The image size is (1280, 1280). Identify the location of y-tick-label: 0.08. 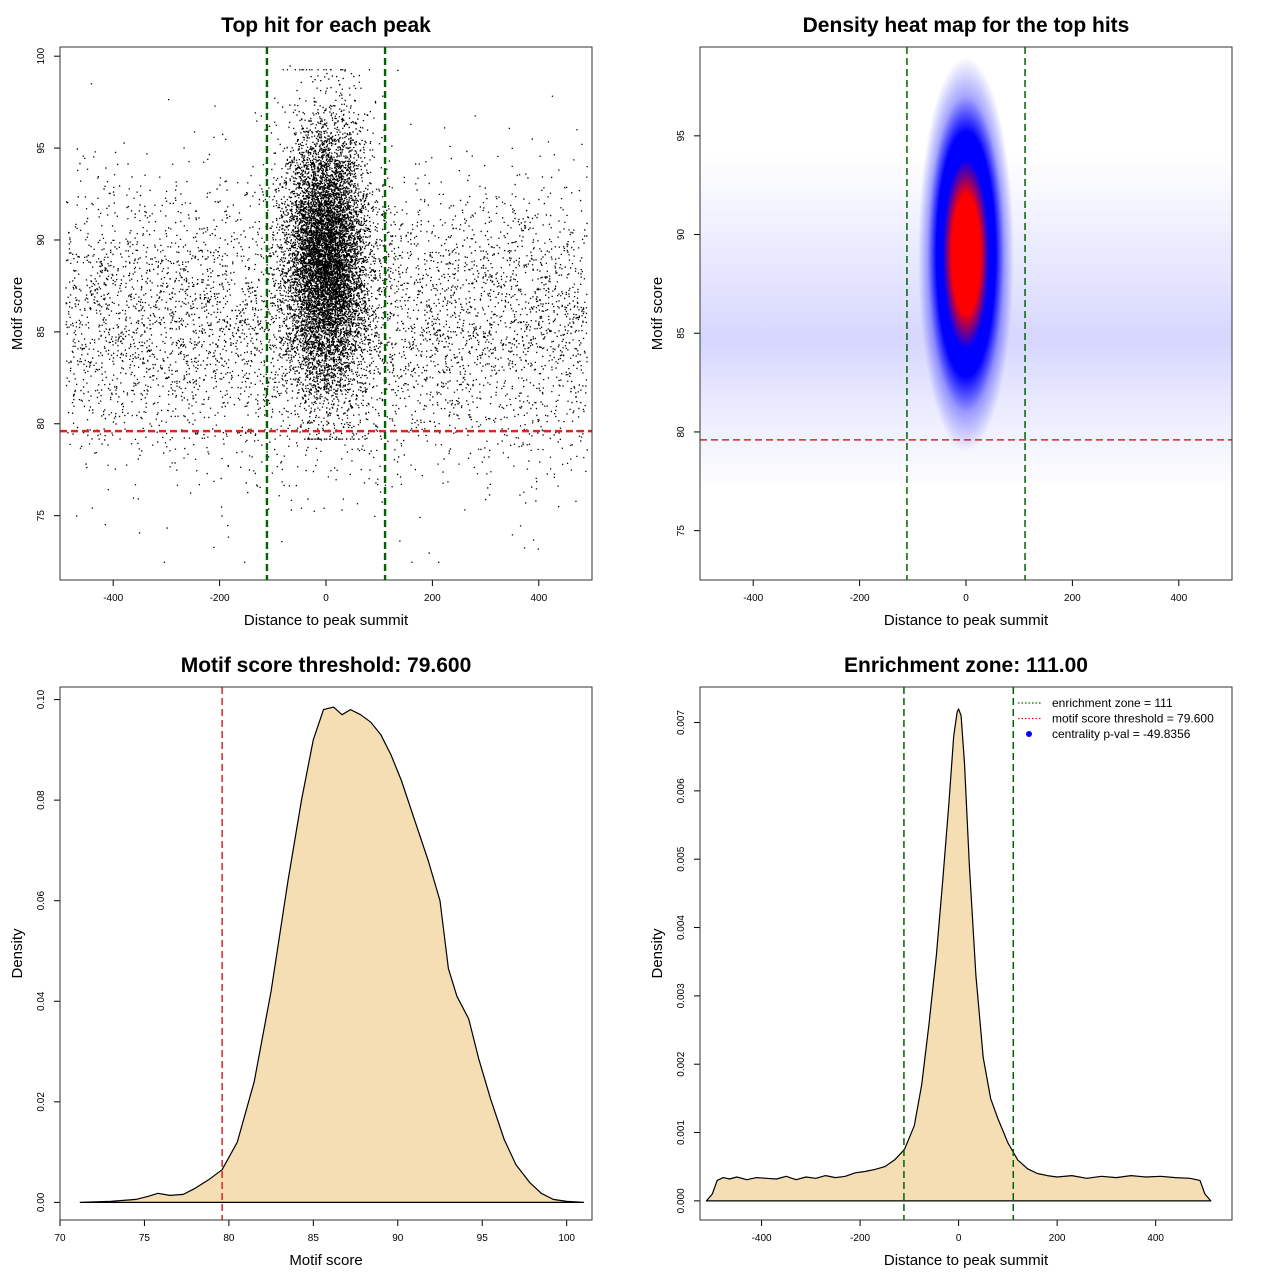
(41, 800).